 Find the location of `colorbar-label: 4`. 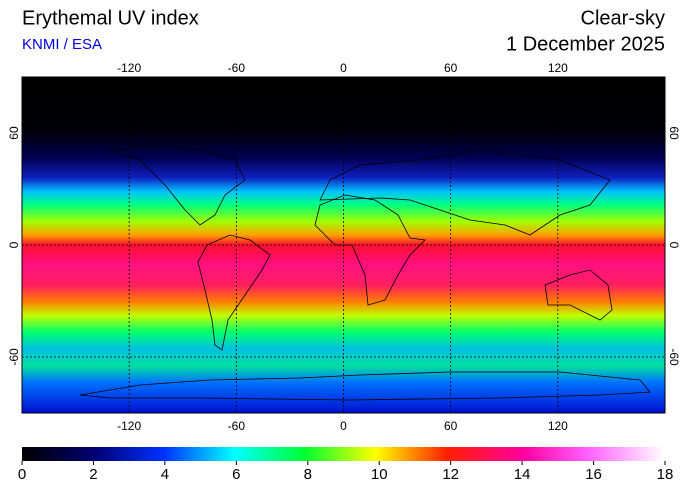

colorbar-label: 4 is located at coordinates (165, 474).